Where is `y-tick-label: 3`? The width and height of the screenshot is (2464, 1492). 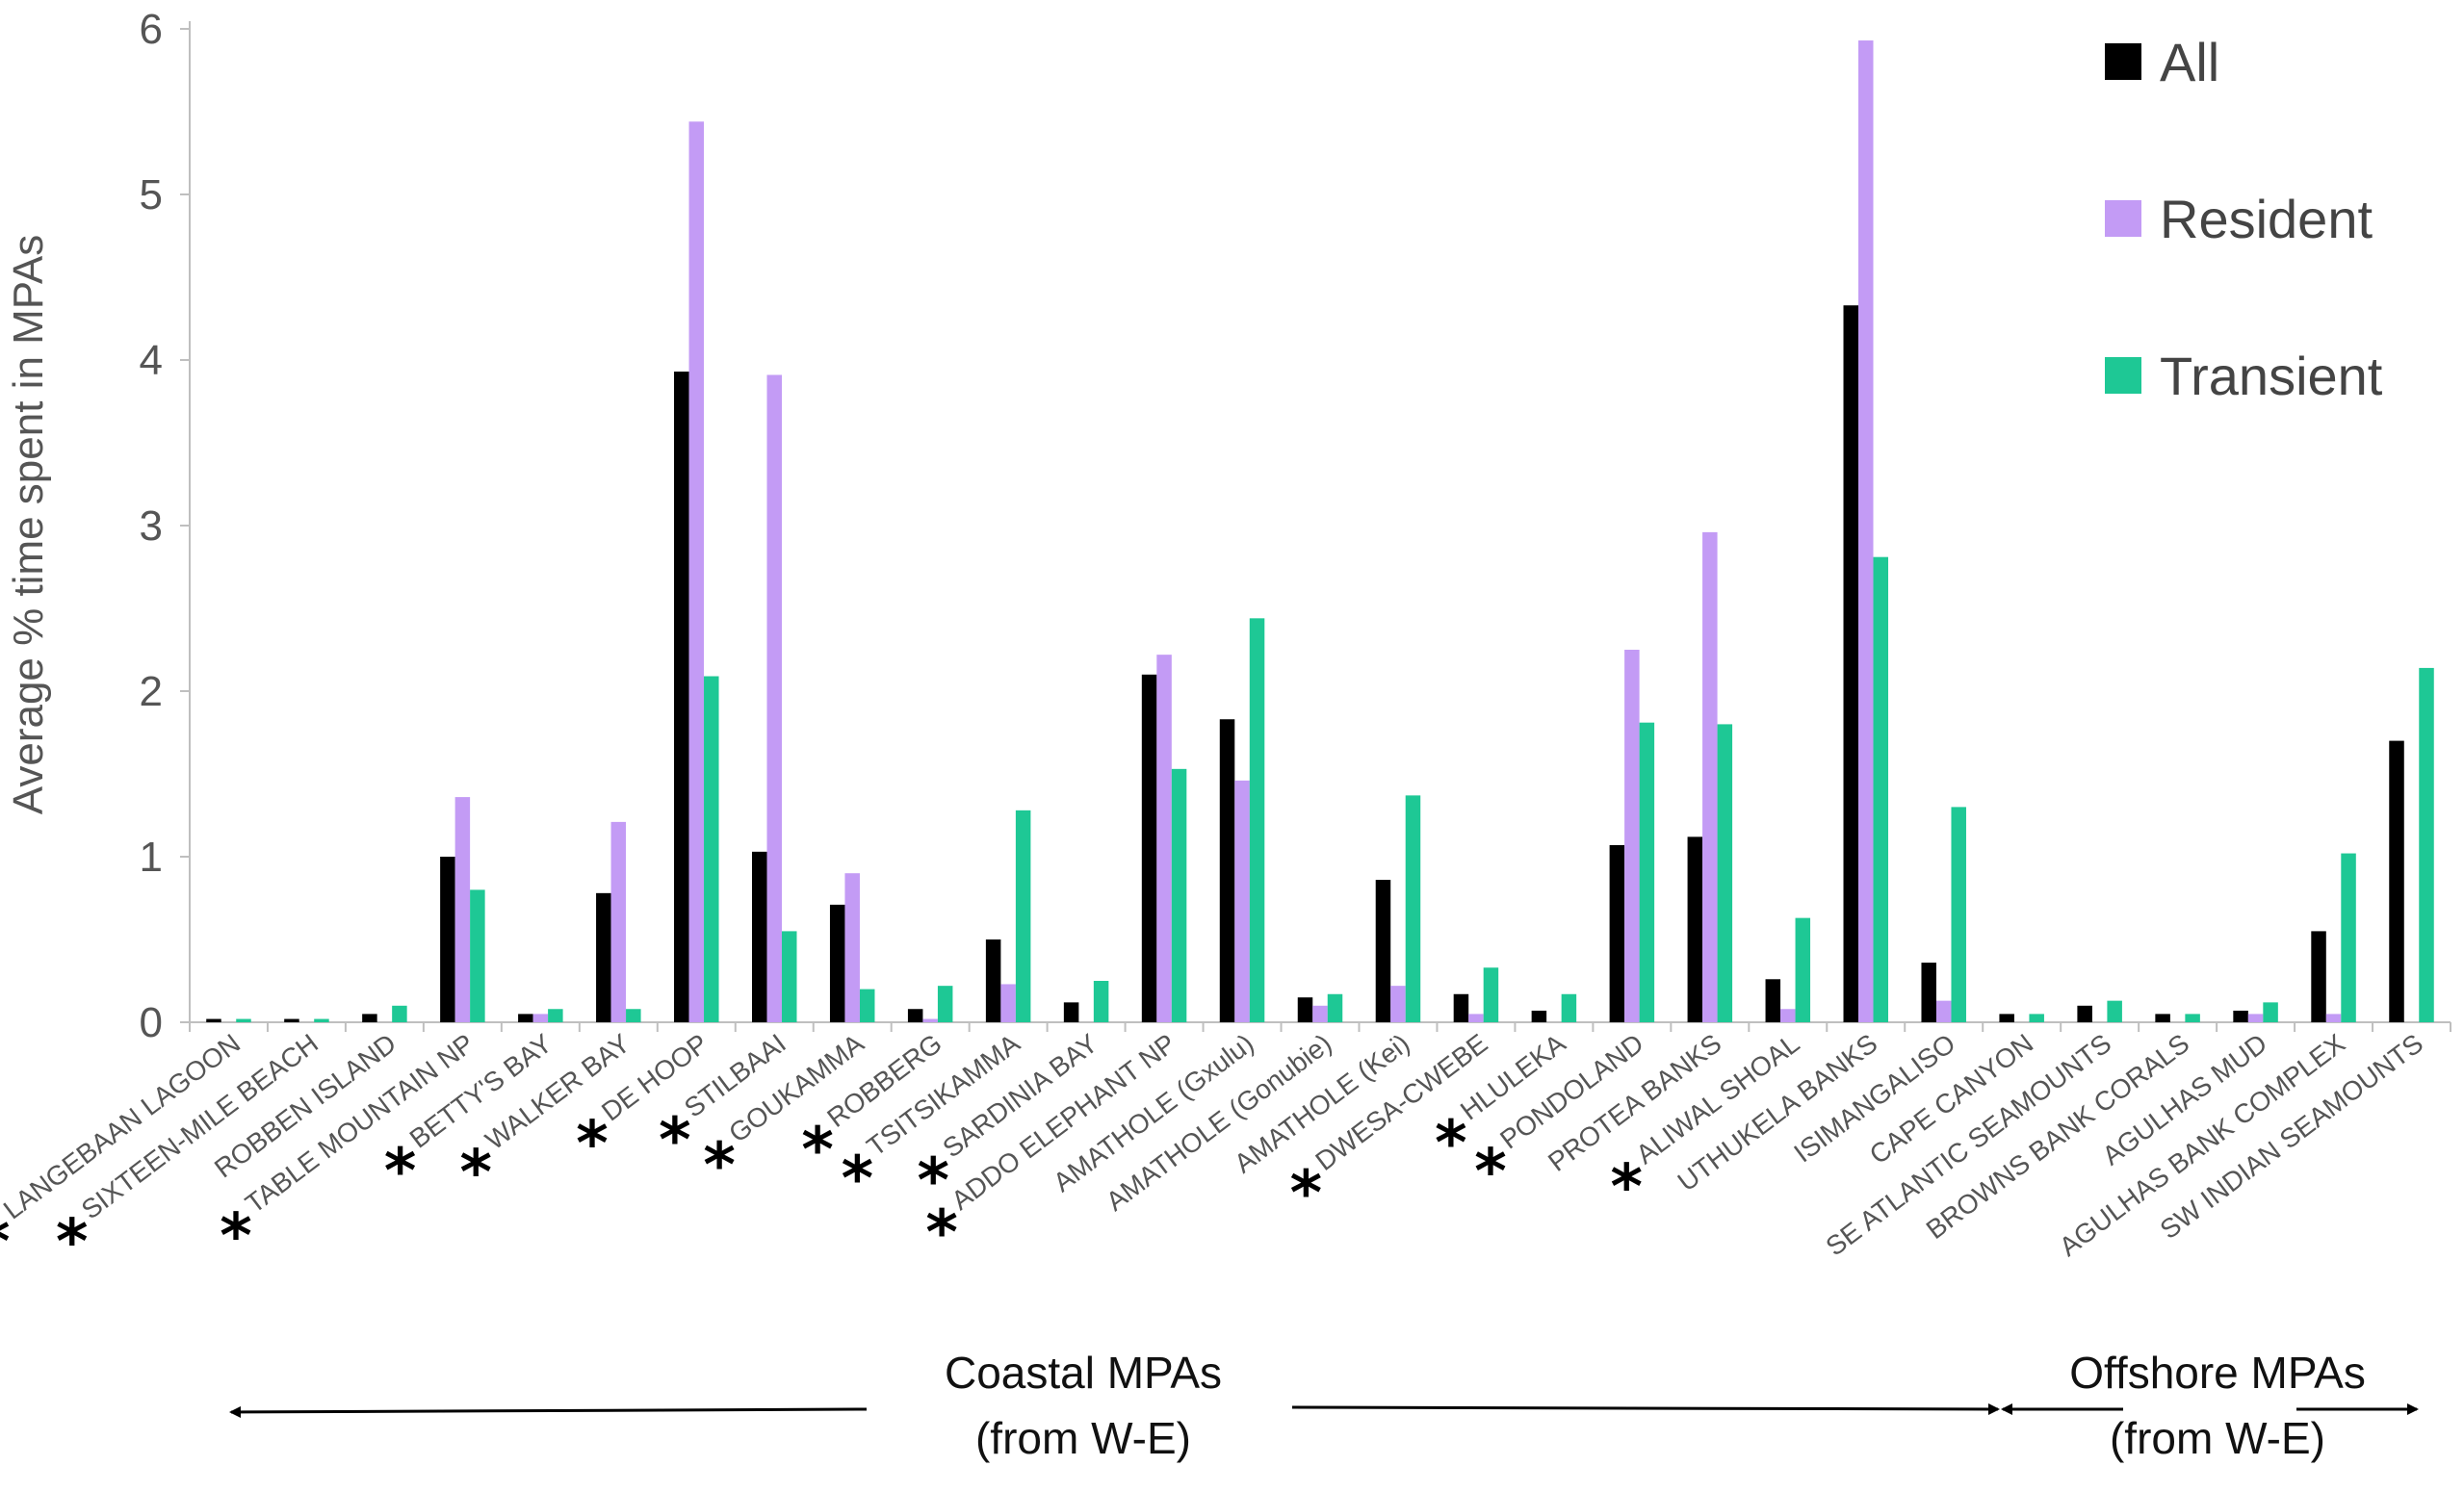 y-tick-label: 3 is located at coordinates (151, 526).